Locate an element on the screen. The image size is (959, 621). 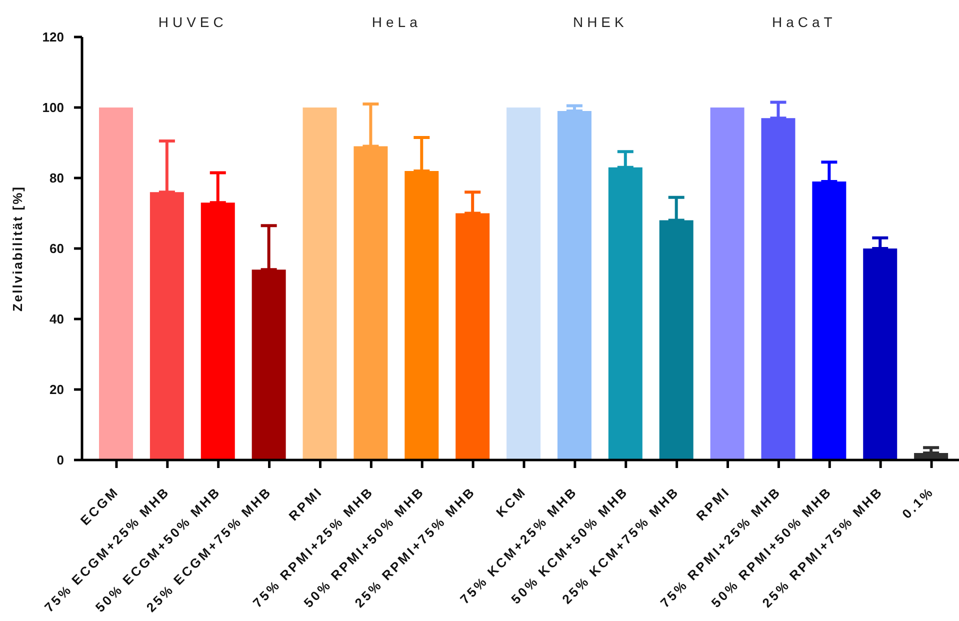
y-tick-label: 20 is located at coordinates (57, 390).